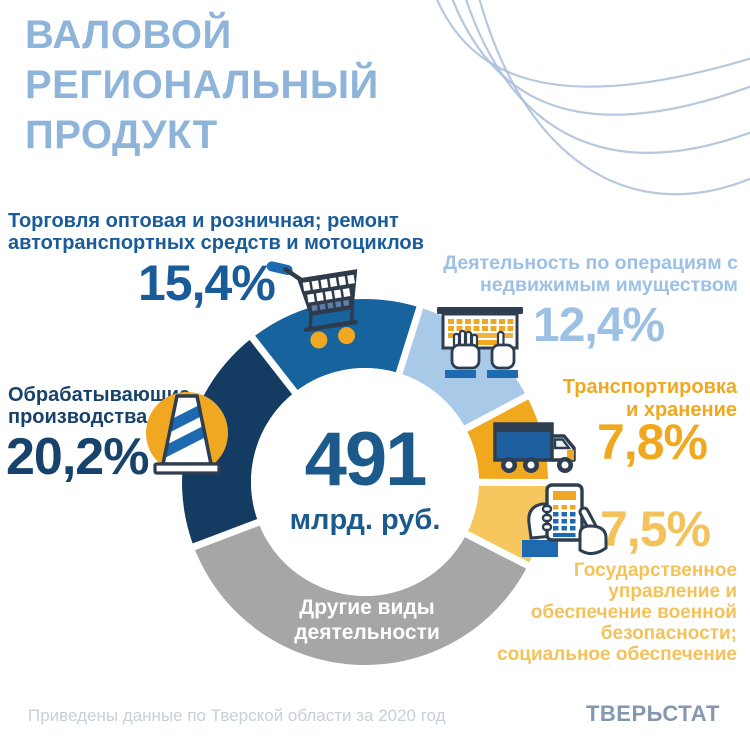 The image size is (750, 750). I want to click on label-line: Государственное, so click(655, 570).